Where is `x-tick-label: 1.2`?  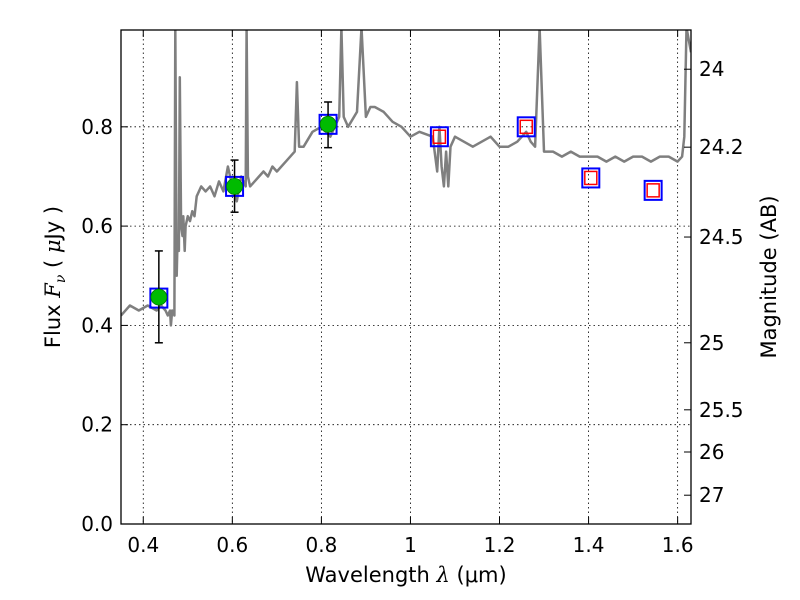
x-tick-label: 1.2 is located at coordinates (500, 545).